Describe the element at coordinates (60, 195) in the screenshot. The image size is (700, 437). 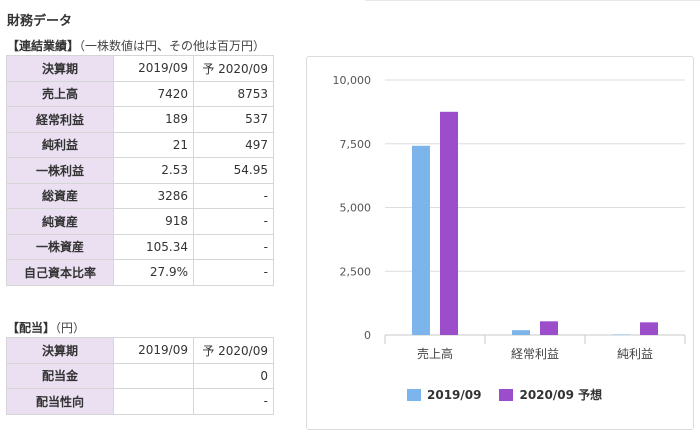
I see `row-label: 総資産` at that location.